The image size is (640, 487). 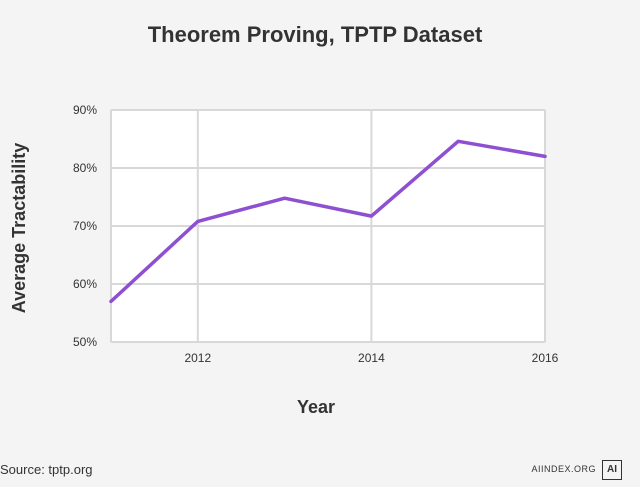 I want to click on x-tick-label: 2014, so click(x=371, y=358).